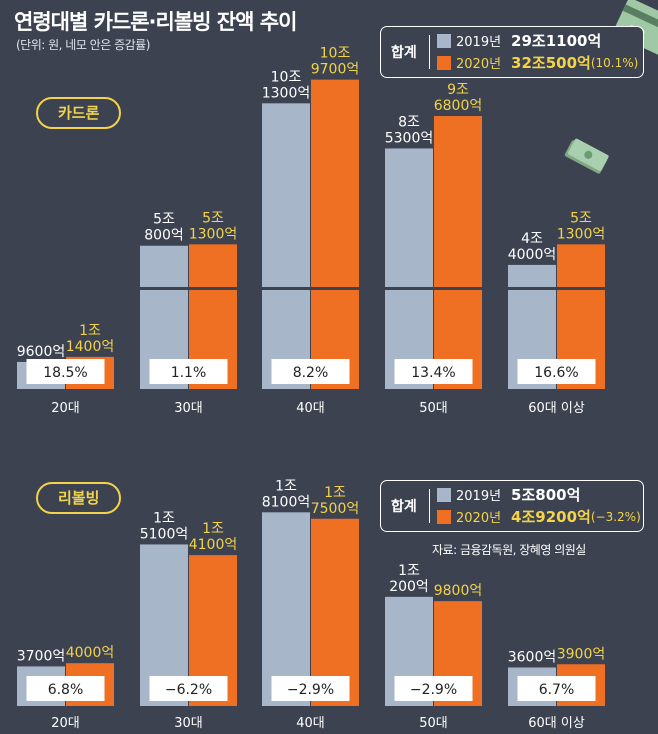  I want to click on data-label: 9700억, so click(335, 70).